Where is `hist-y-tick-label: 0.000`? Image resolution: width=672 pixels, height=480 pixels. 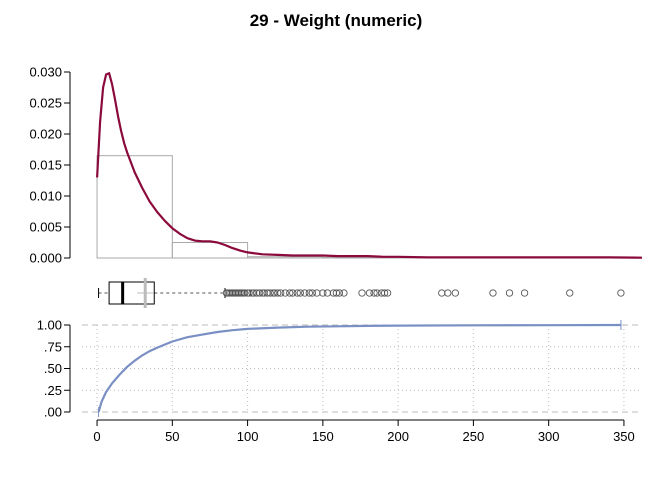 hist-y-tick-label: 0.000 is located at coordinates (45, 258).